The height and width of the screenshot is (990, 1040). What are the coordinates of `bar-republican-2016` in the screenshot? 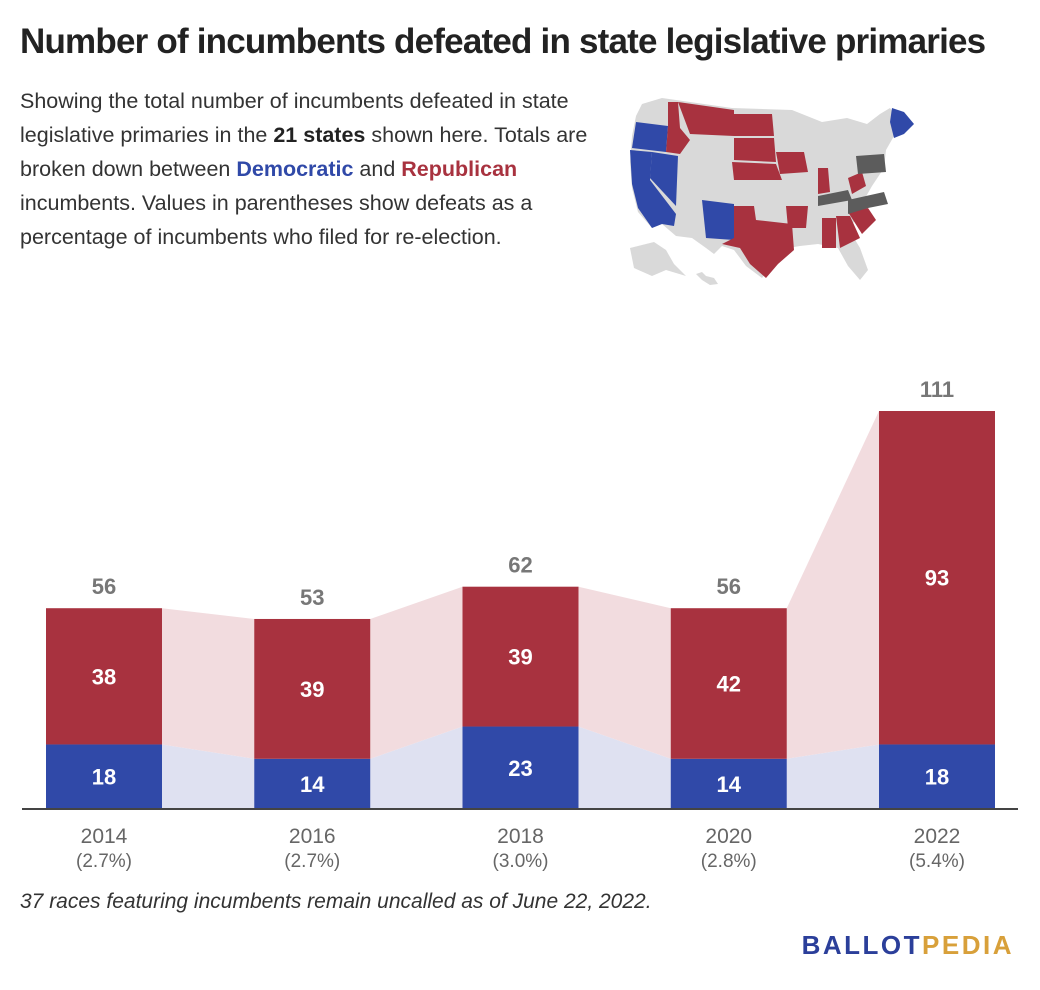 It's located at (312, 688).